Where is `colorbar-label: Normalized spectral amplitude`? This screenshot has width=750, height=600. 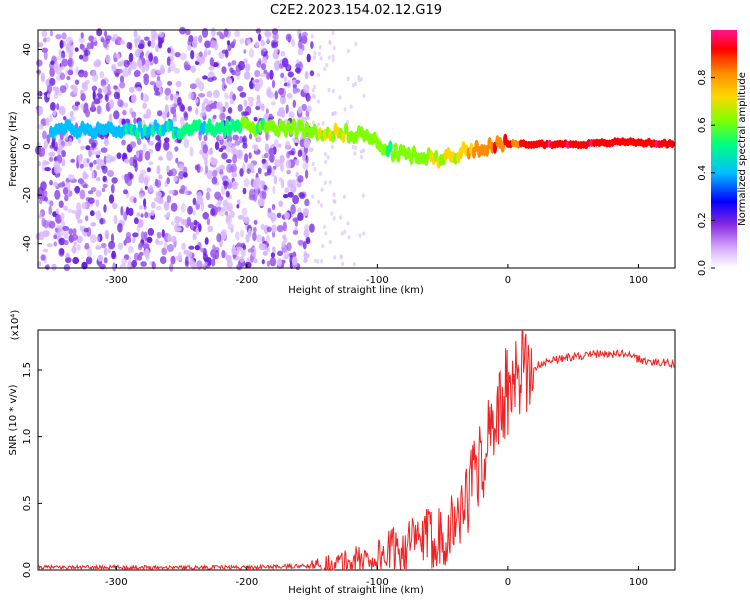 colorbar-label: Normalized spectral amplitude is located at coordinates (742, 149).